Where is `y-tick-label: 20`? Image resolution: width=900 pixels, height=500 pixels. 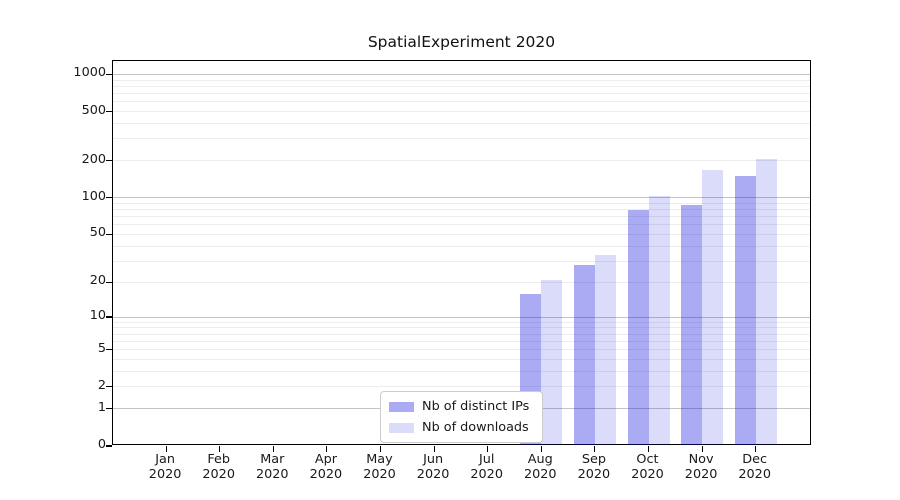 y-tick-label: 20 is located at coordinates (97, 281).